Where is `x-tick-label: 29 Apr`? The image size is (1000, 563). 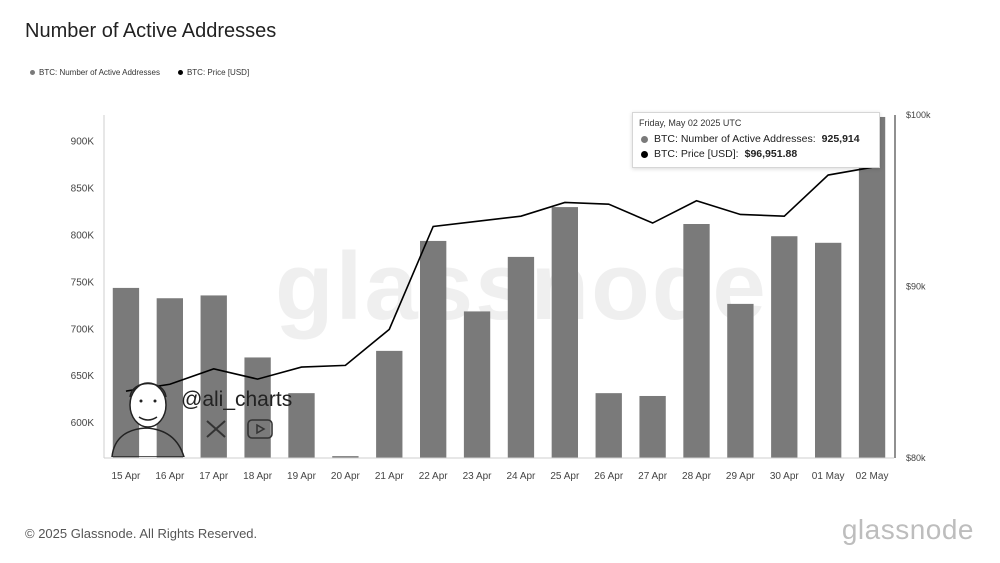 x-tick-label: 29 Apr is located at coordinates (741, 476).